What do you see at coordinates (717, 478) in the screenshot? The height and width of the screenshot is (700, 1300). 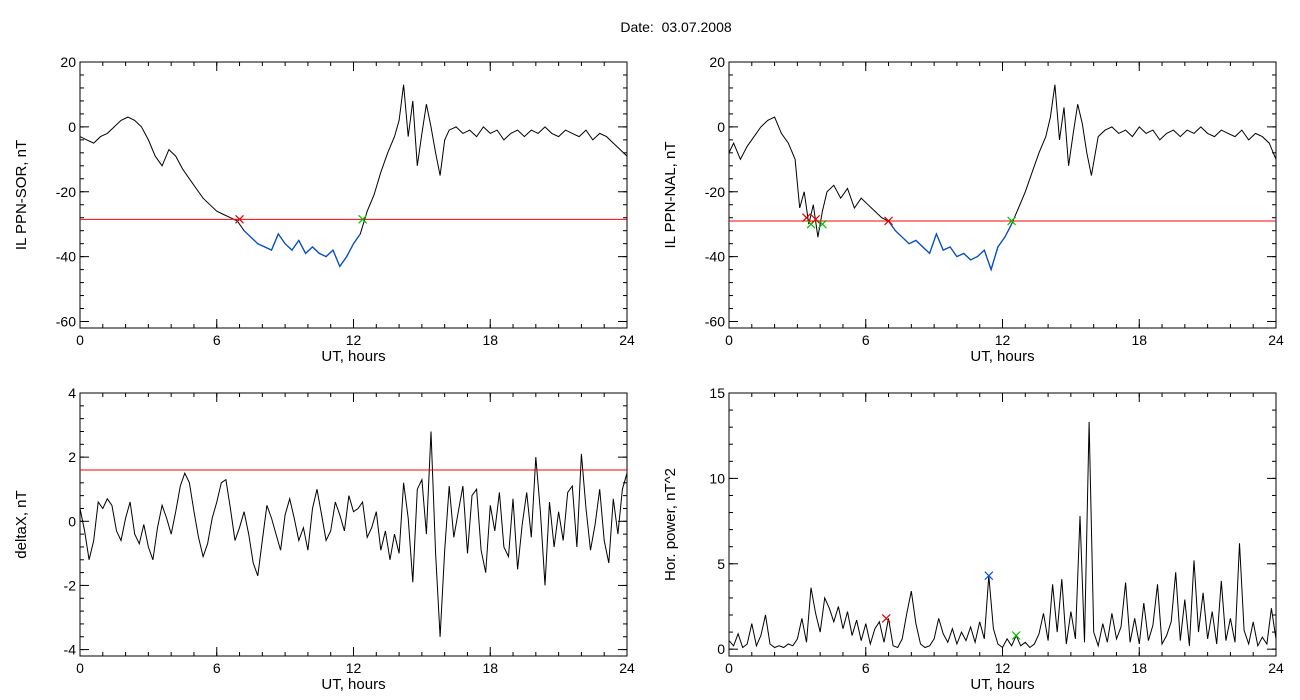 I see `y-tick-label: 10` at bounding box center [717, 478].